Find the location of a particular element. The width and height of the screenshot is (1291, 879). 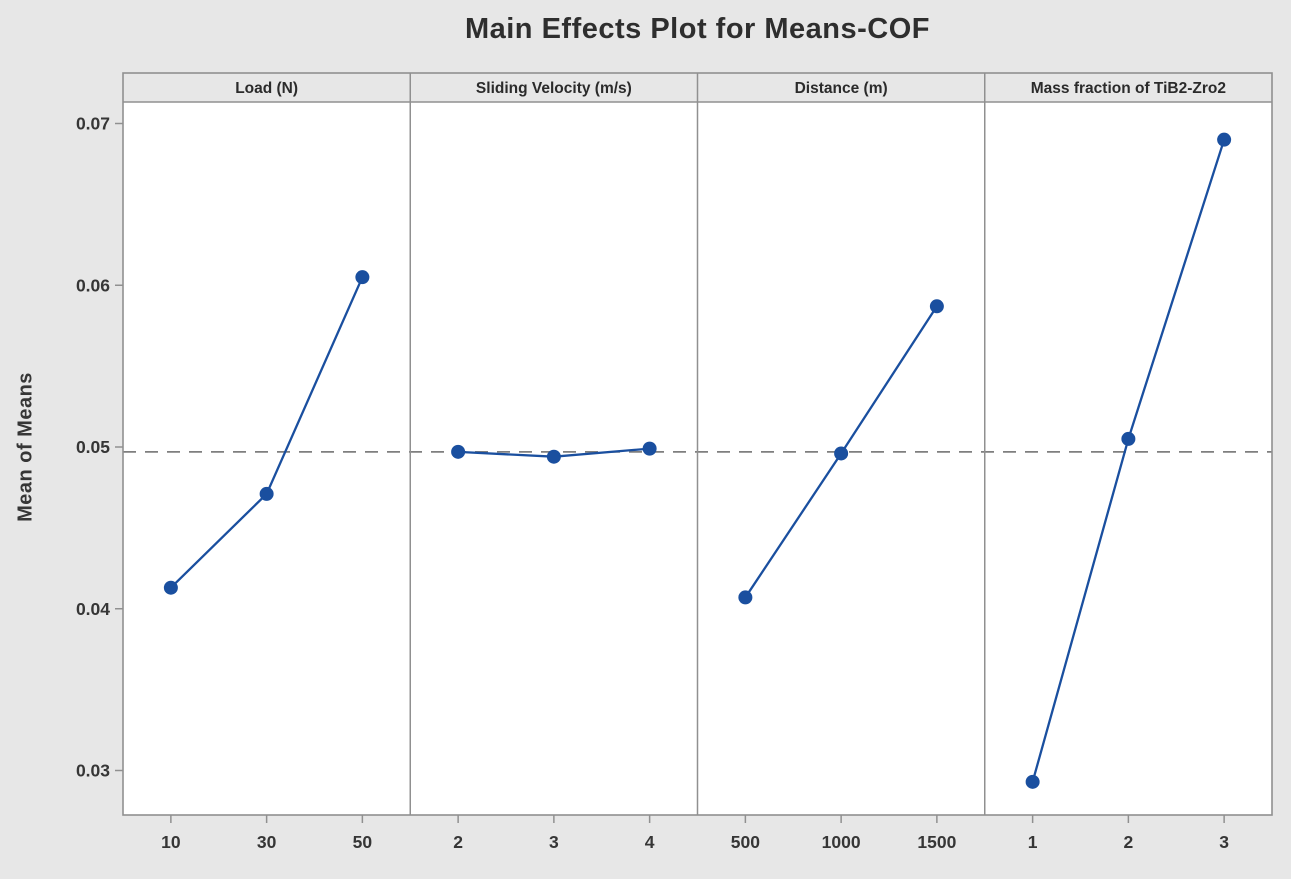

x-axis-tick-label: 4 is located at coordinates (650, 842).